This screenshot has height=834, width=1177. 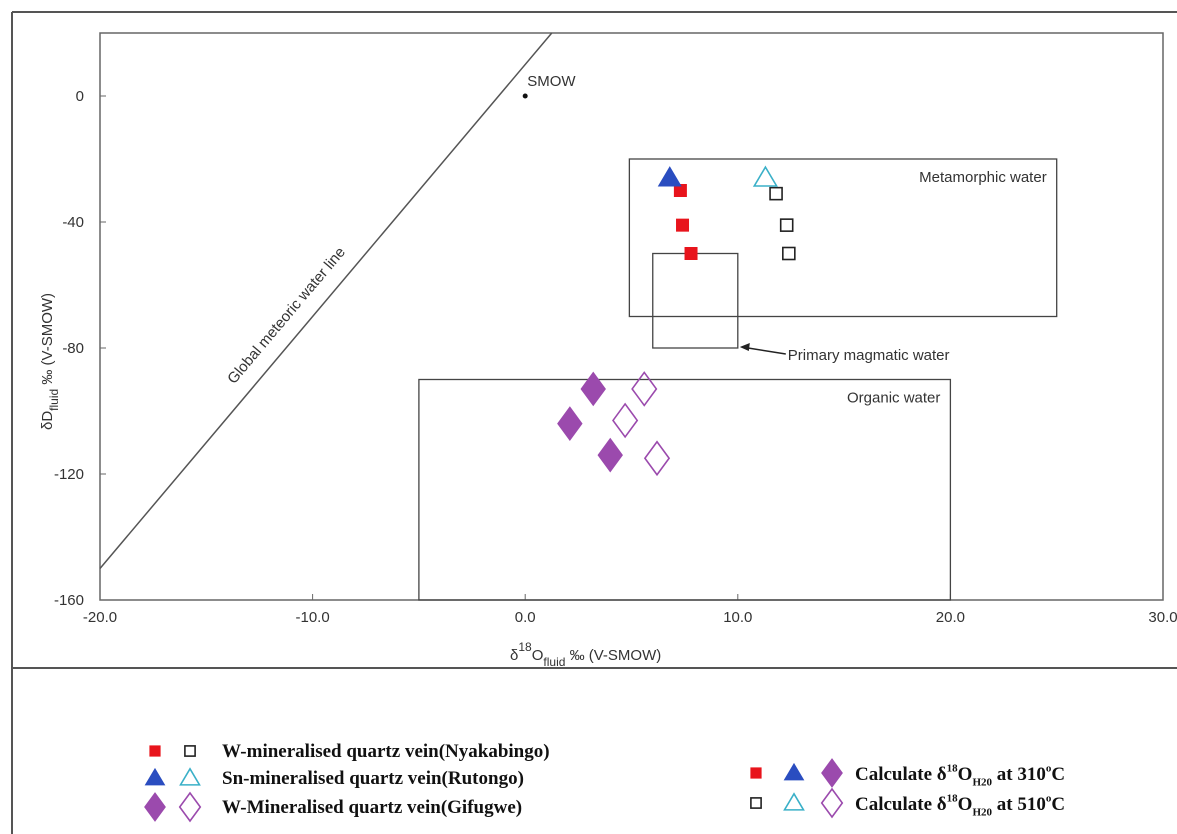 I want to click on legend-label: Calculate δ18OH20 at 510oC, so click(x=960, y=805).